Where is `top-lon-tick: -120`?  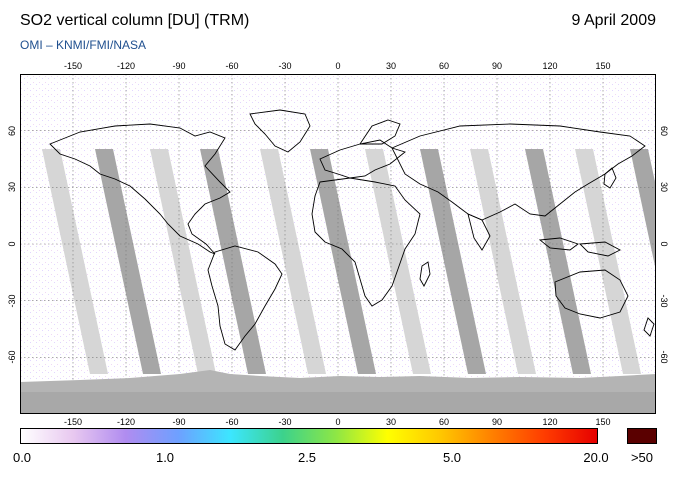 top-lon-tick: -120 is located at coordinates (126, 66).